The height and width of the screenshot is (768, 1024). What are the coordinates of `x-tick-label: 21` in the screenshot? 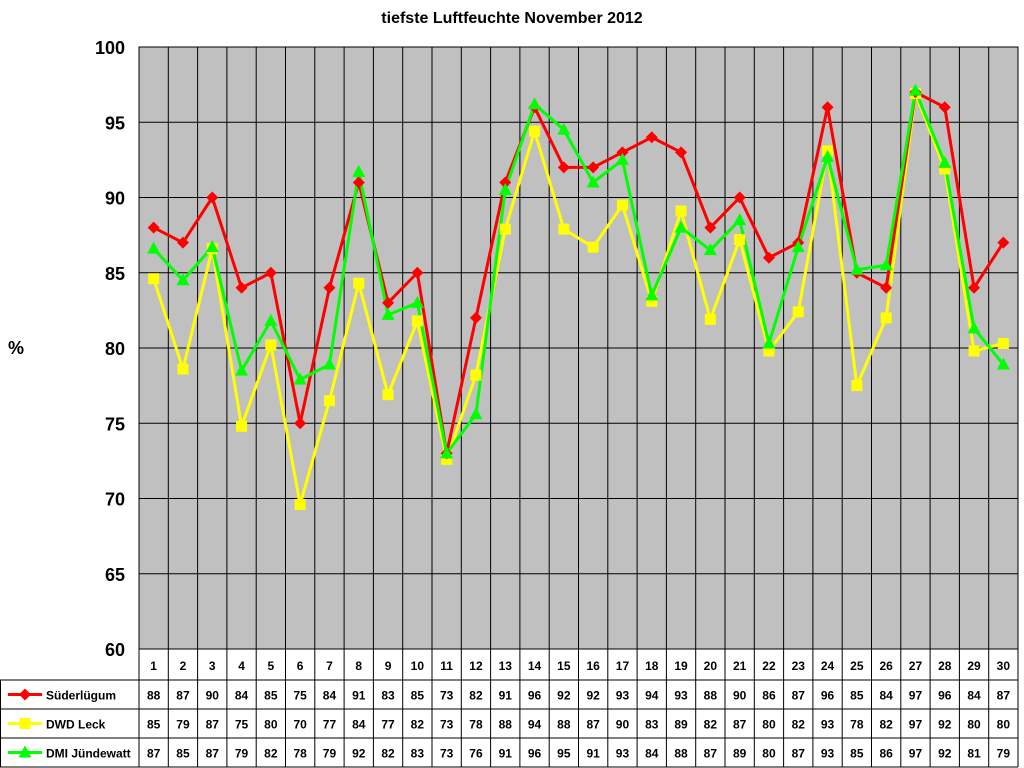 It's located at (740, 666).